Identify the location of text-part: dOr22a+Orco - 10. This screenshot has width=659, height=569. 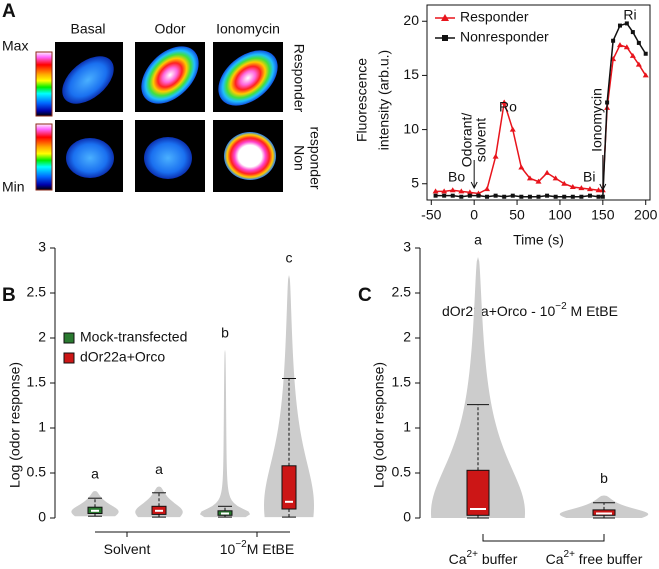
(498, 311).